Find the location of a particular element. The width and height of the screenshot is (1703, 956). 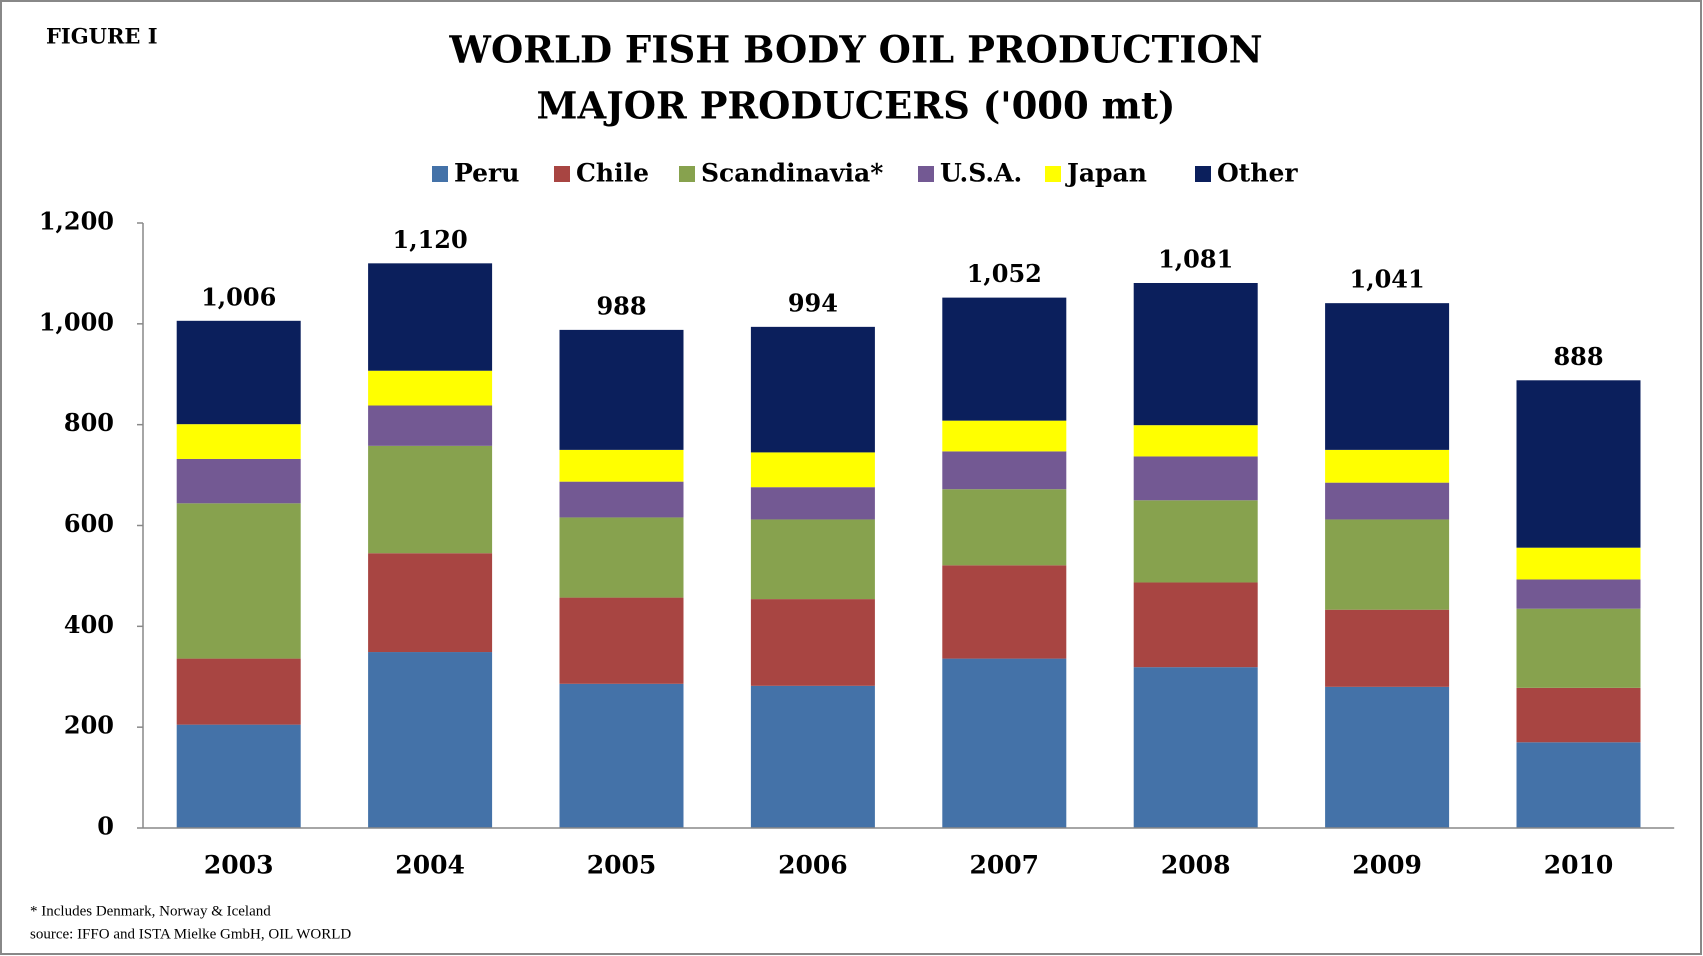

x-tick-label: 2004 is located at coordinates (430, 865).